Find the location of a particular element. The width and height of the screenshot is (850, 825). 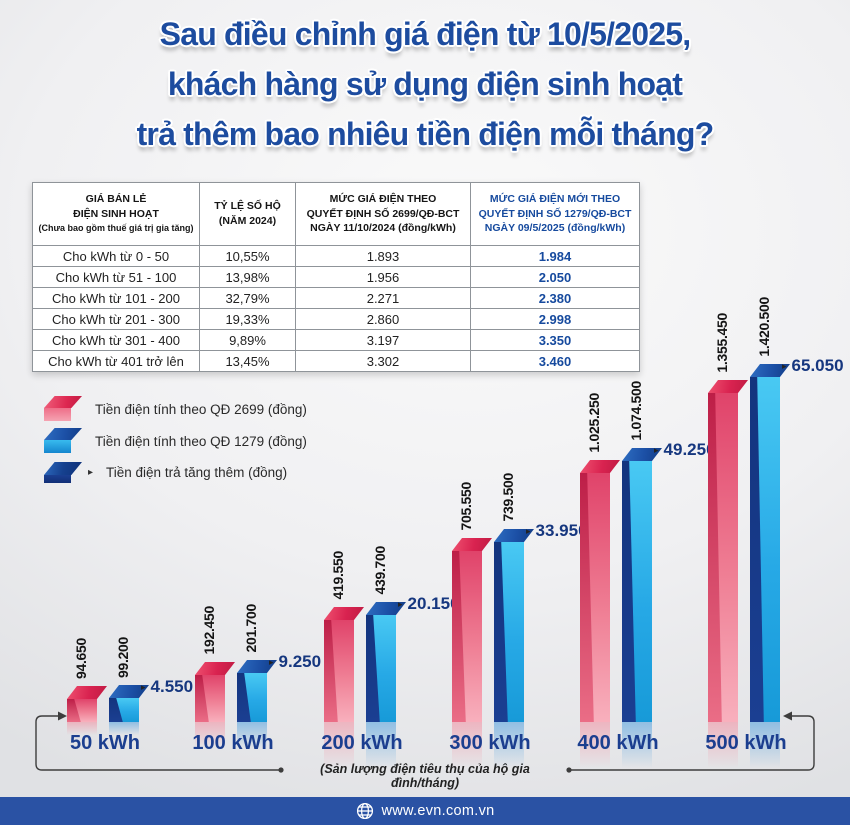

header-line: QUYẾT ĐỊNH SỐ 1279/QĐ-BCT is located at coordinates (555, 213).